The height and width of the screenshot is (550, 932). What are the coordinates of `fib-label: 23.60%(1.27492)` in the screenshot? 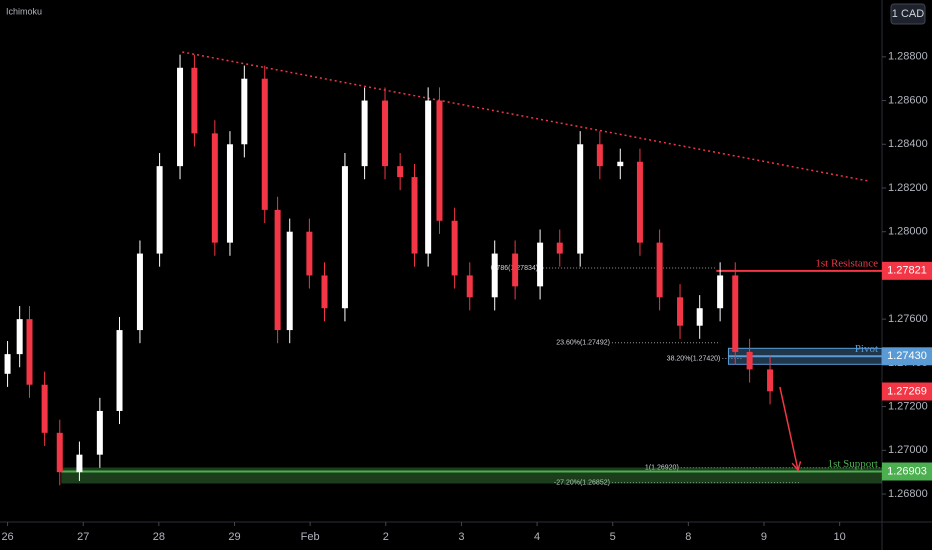 It's located at (583, 343).